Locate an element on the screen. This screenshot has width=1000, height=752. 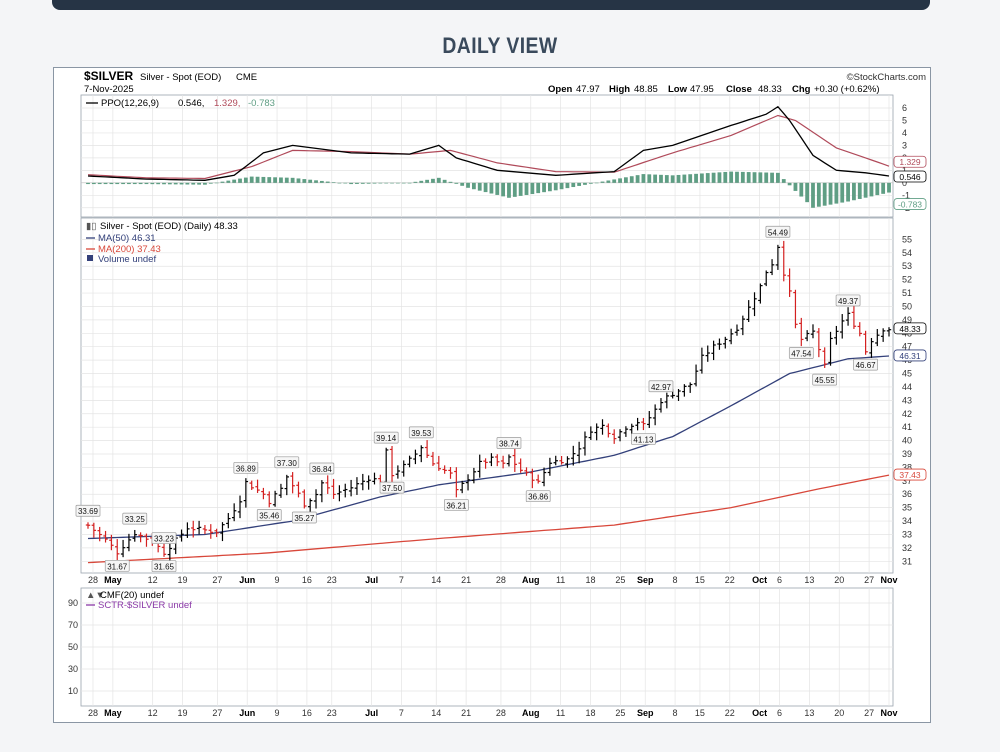
low-value: 47.95 is located at coordinates (702, 89).